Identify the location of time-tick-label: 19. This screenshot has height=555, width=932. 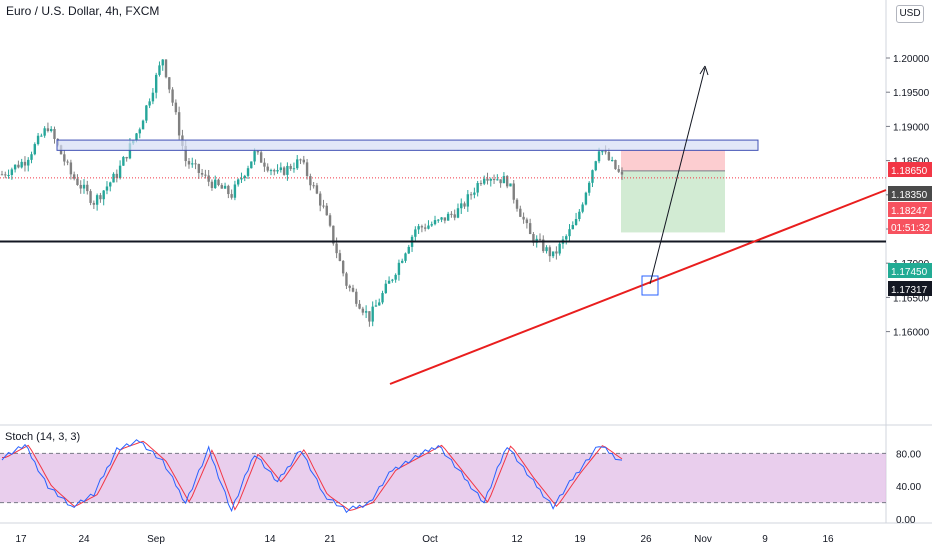
(580, 539).